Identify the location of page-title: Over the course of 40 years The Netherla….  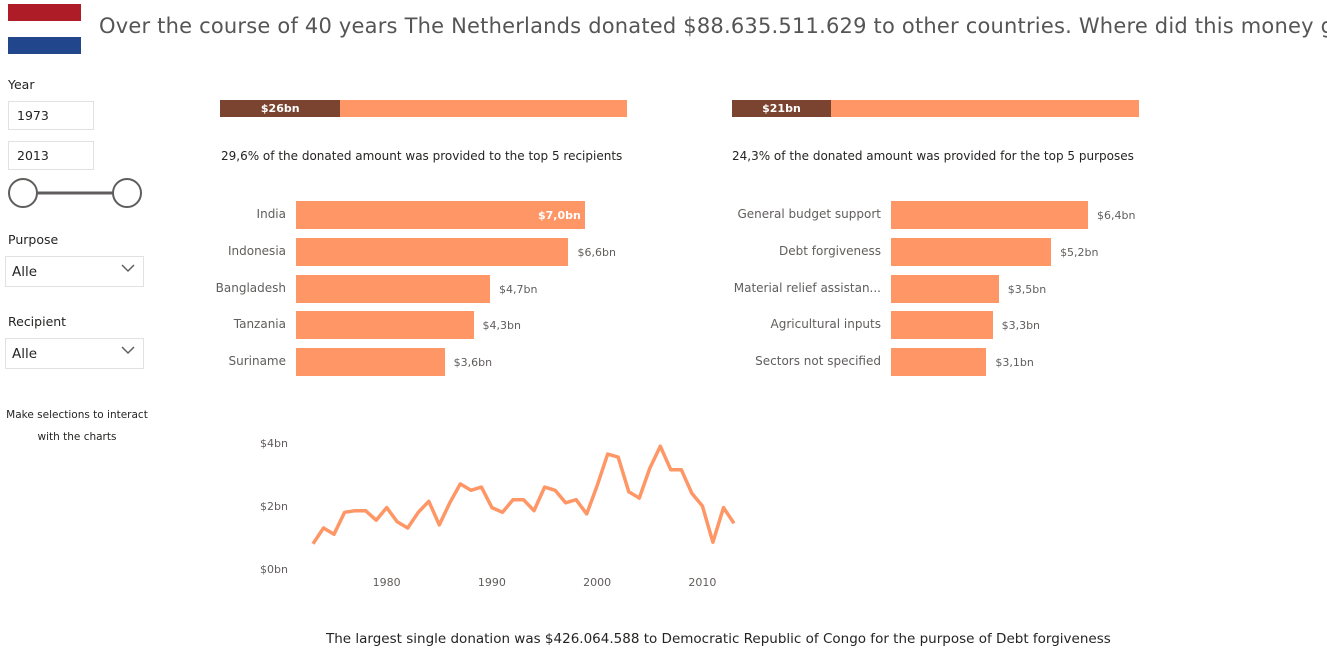
(713, 26).